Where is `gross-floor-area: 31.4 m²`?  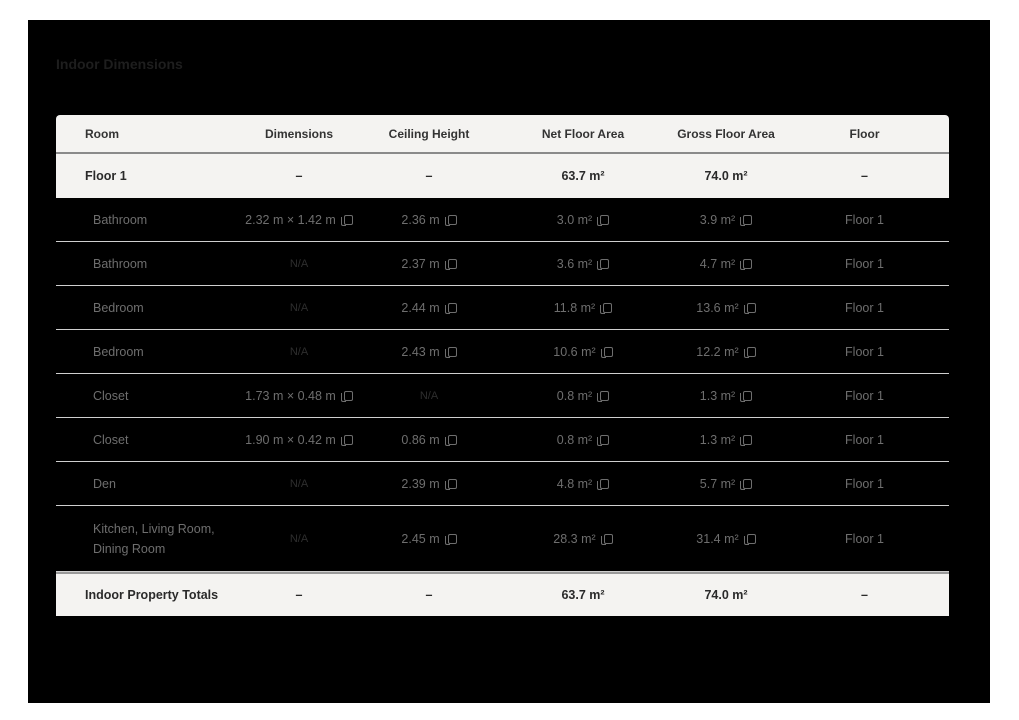
gross-floor-area: 31.4 m² is located at coordinates (717, 538).